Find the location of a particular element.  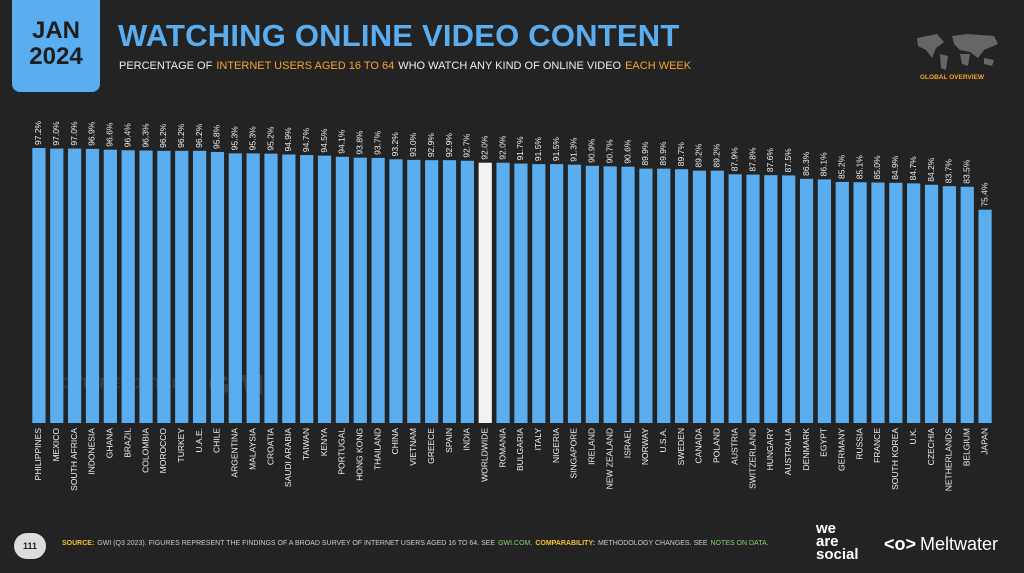

subtitle-part: INTERNET USERS AGED 16 TO 64 is located at coordinates (305, 66).